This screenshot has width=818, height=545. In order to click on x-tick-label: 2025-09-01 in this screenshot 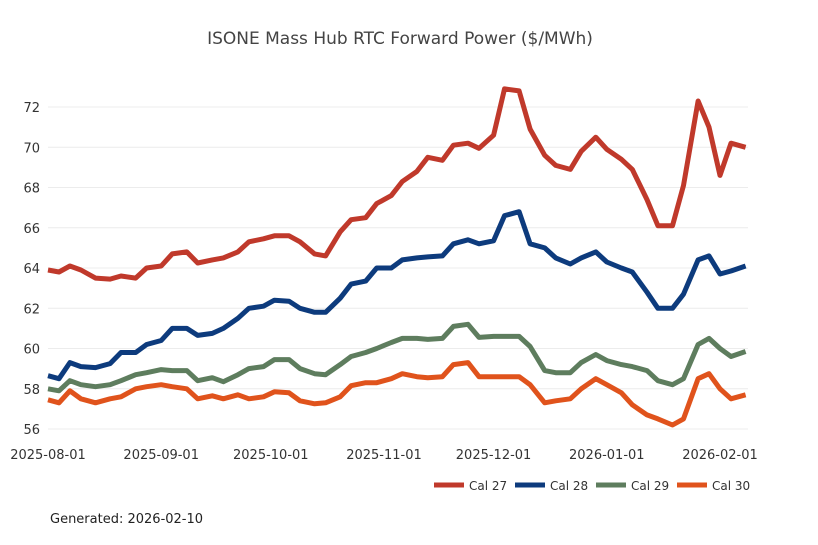, I will do `click(161, 455)`.